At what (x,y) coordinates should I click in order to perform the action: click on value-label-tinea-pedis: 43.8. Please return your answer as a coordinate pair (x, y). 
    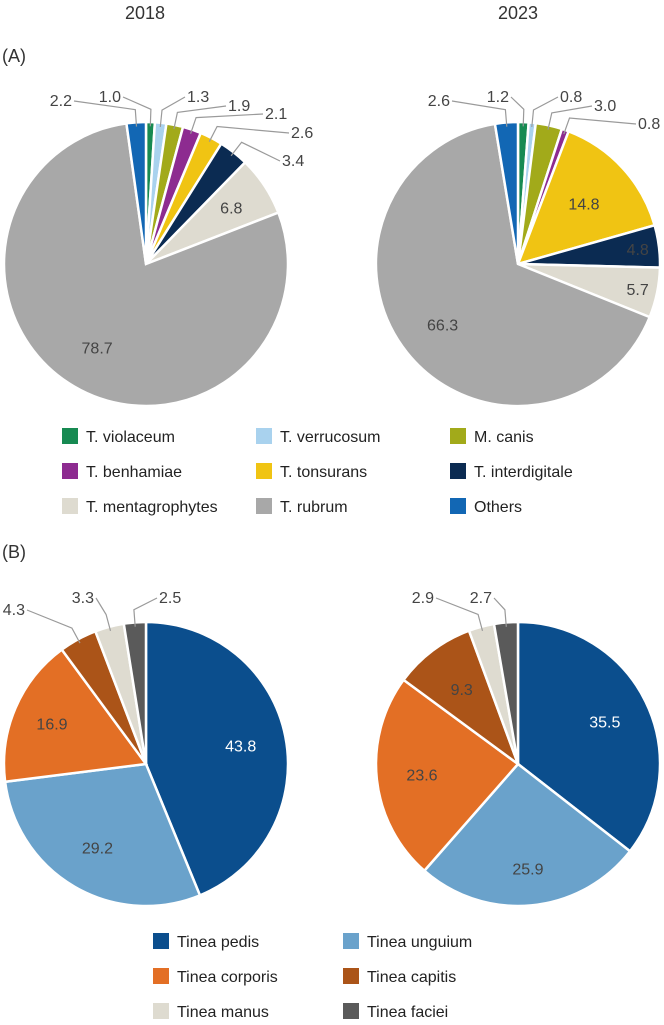
    Looking at the image, I should click on (240, 746).